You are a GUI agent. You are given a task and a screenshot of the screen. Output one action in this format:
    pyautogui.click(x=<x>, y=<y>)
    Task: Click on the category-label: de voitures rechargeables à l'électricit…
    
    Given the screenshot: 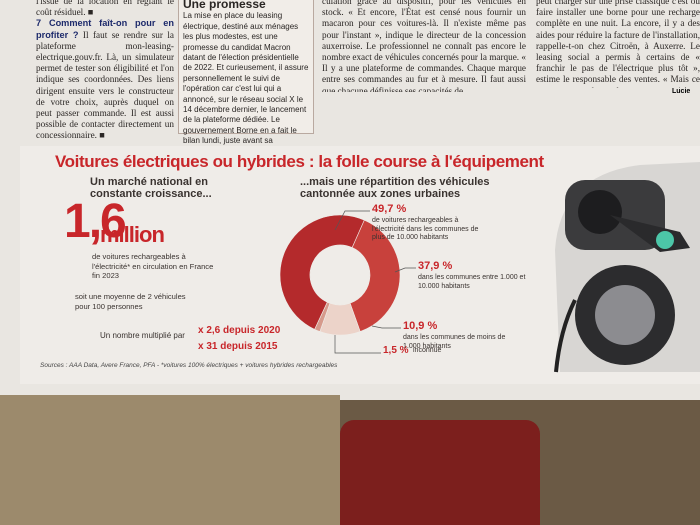 What is the action you would take?
    pyautogui.click(x=425, y=229)
    